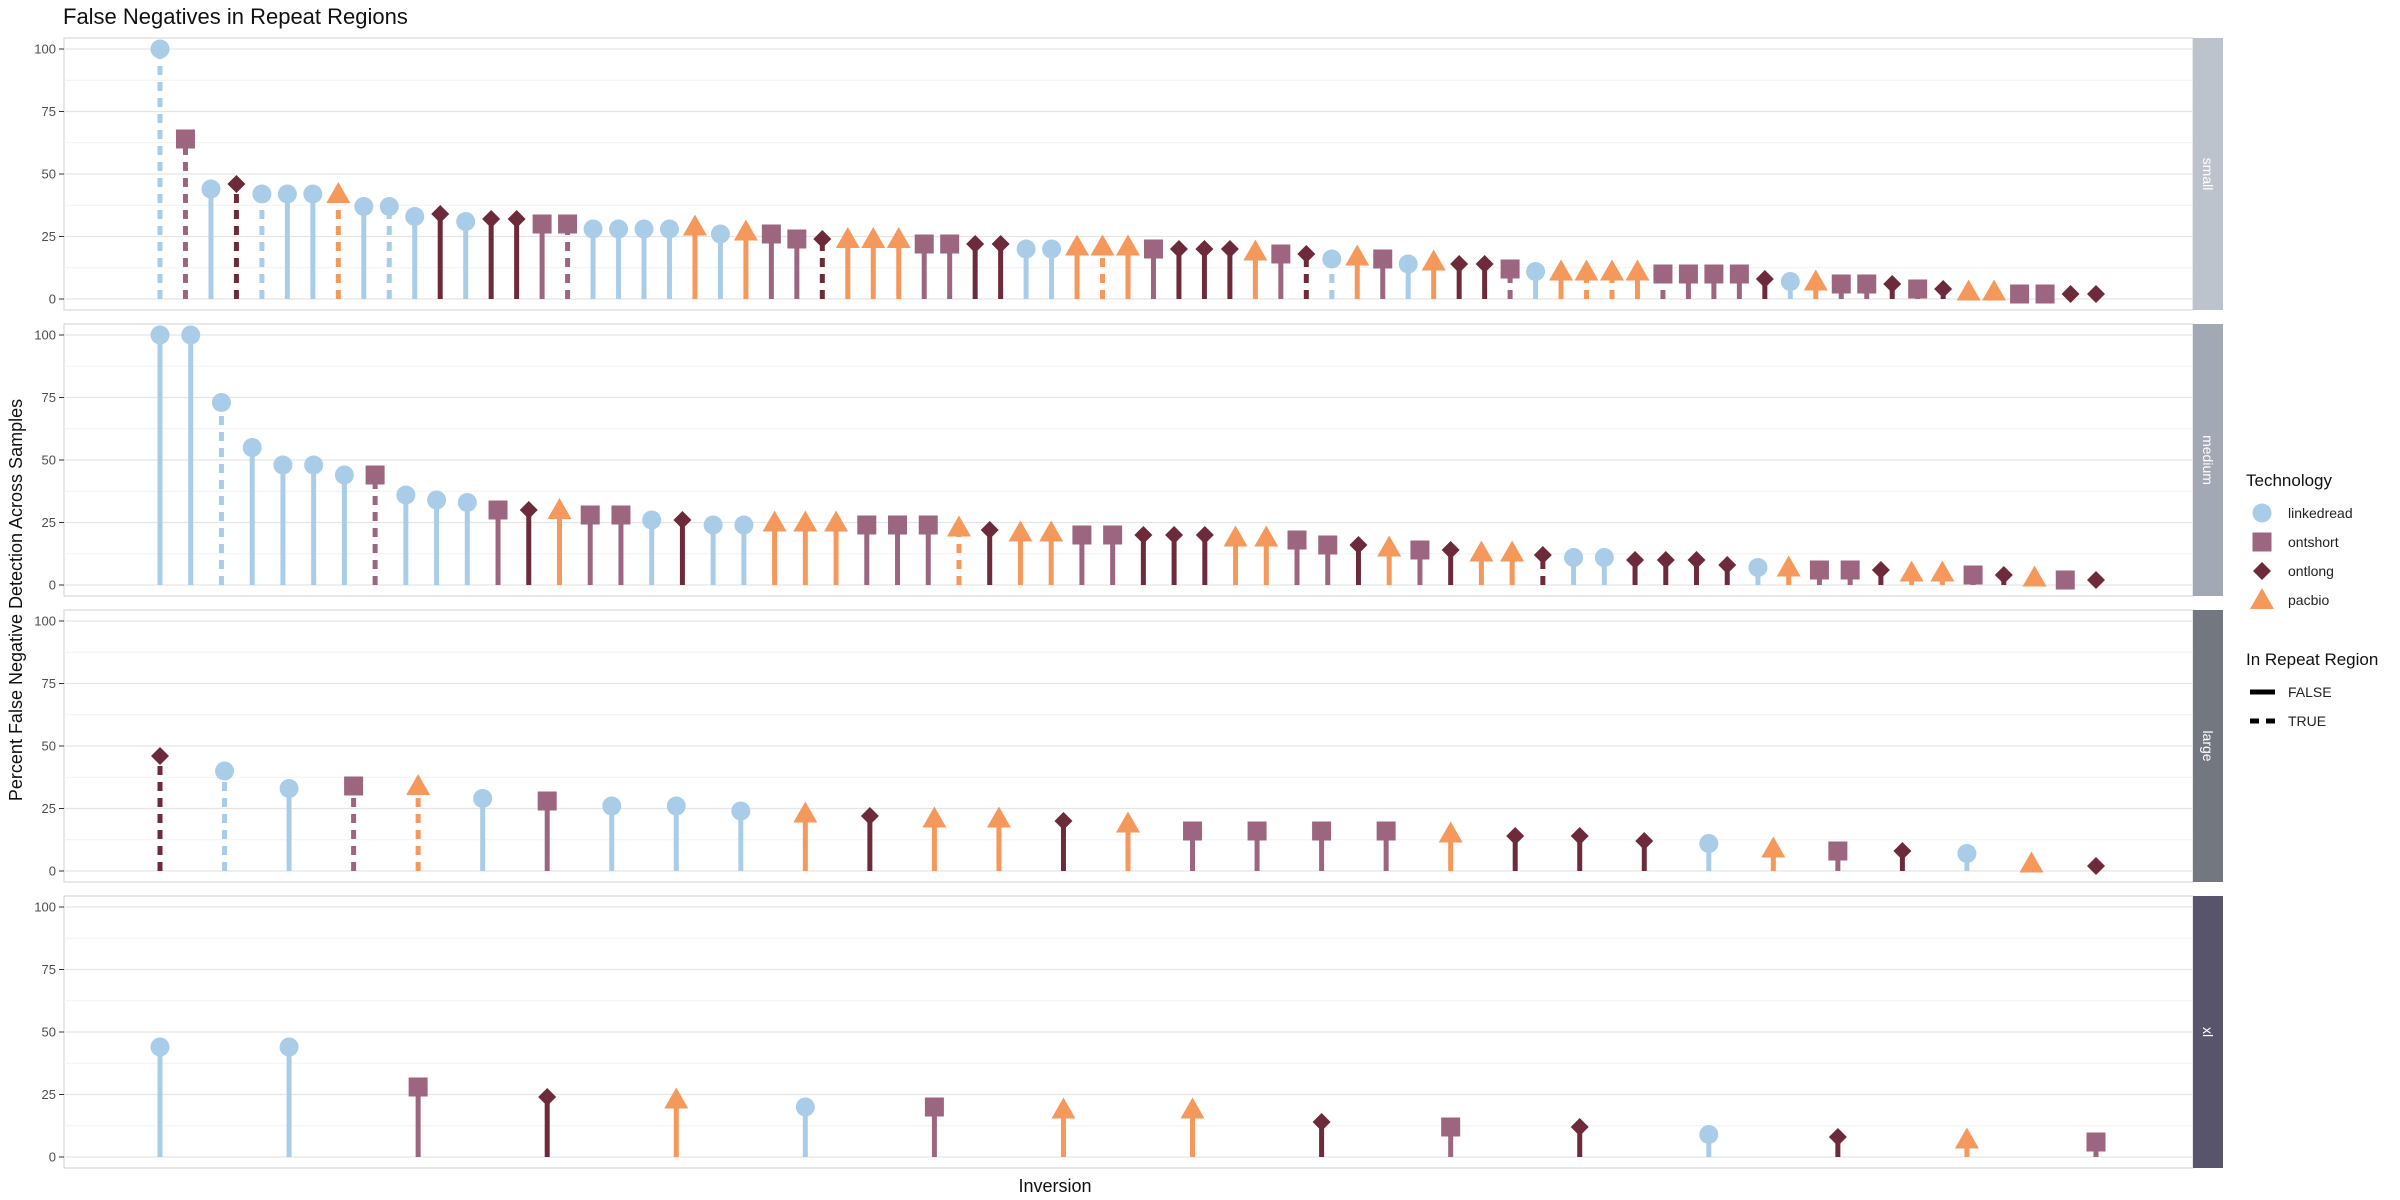 Image resolution: width=2400 pixels, height=1200 pixels. What do you see at coordinates (2208, 174) in the screenshot?
I see `facet-strip-label: small` at bounding box center [2208, 174].